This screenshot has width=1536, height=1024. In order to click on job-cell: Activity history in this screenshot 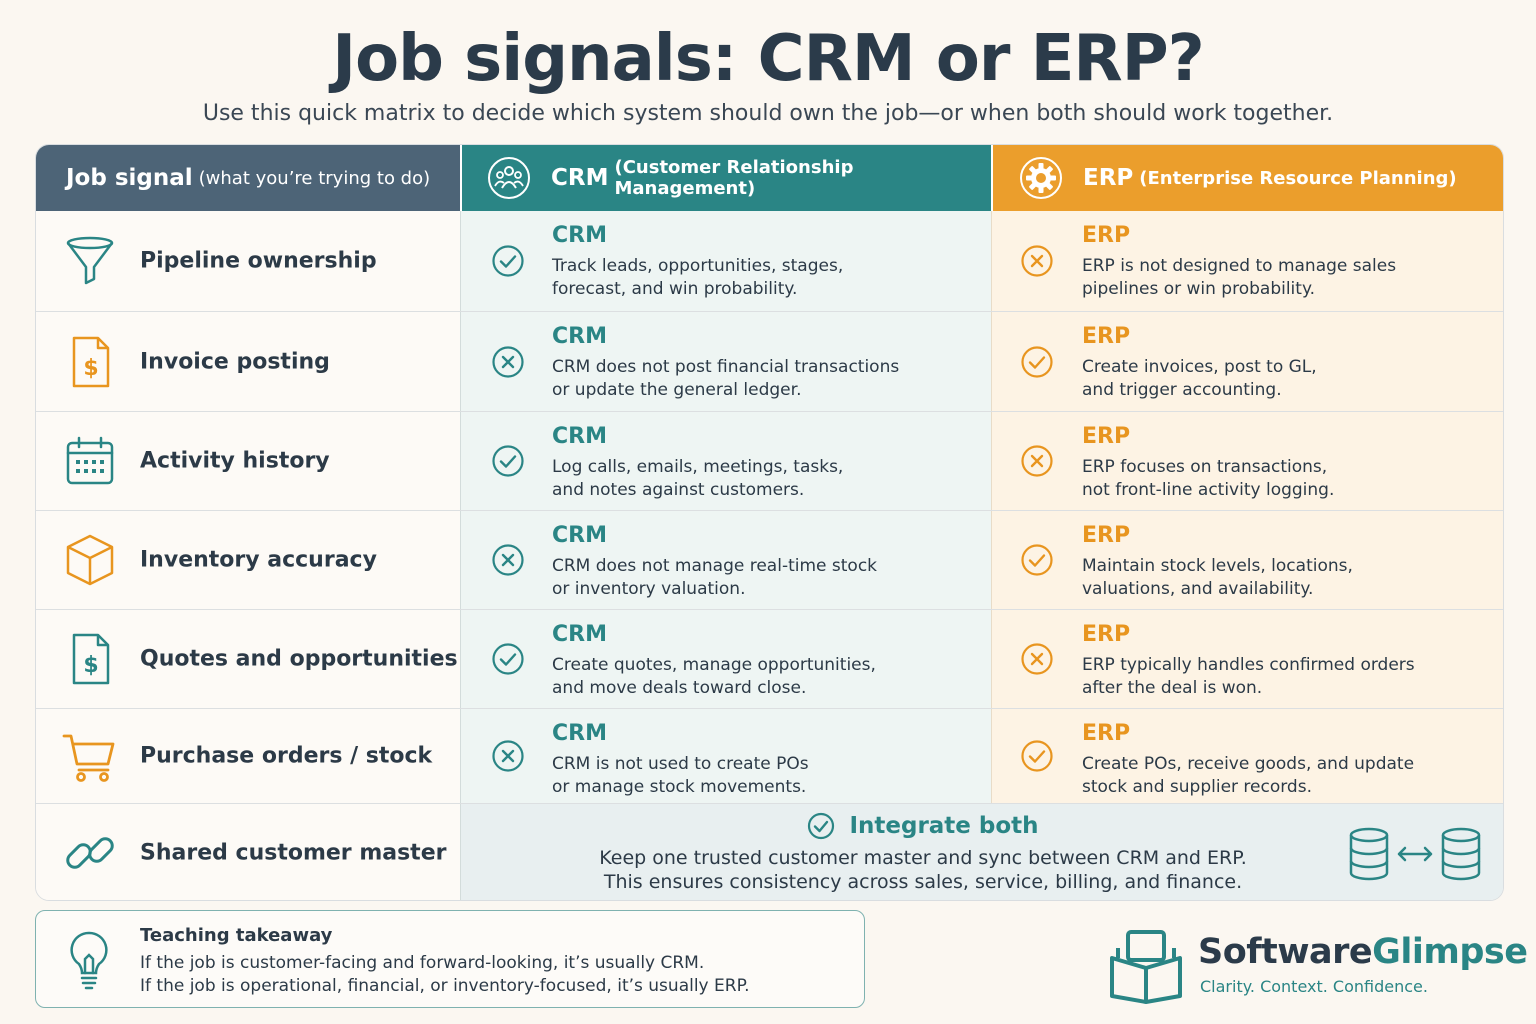, I will do `click(248, 461)`.